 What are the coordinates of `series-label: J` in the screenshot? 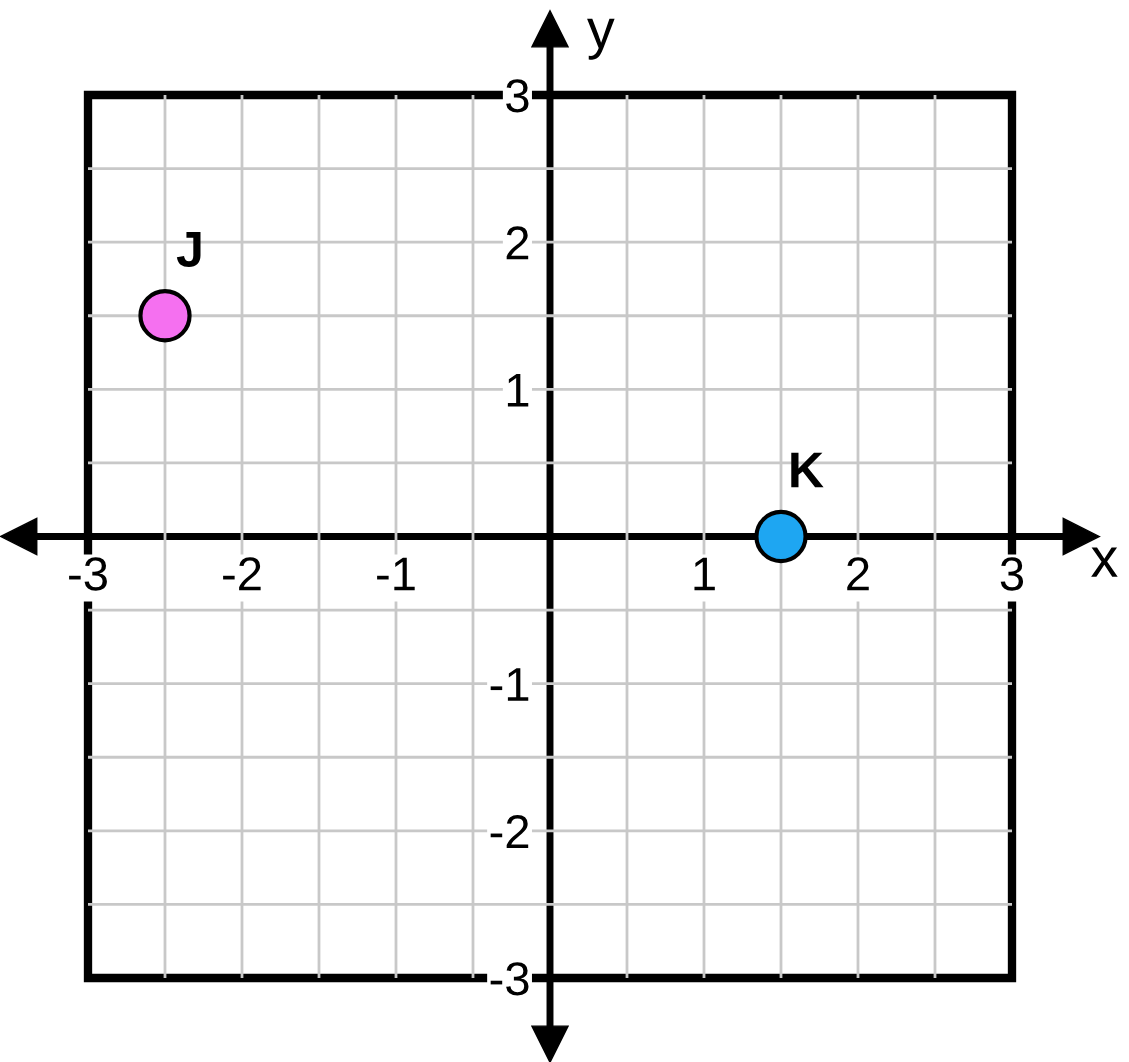 It's located at (188, 249).